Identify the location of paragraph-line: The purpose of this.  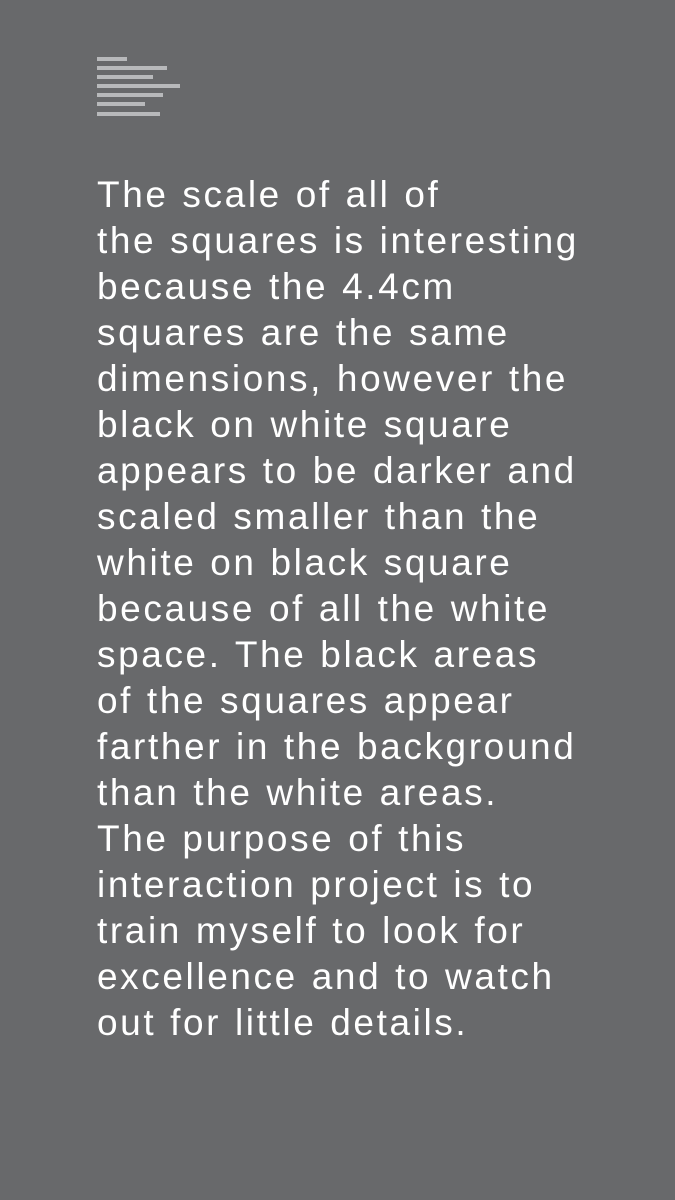
(282, 838).